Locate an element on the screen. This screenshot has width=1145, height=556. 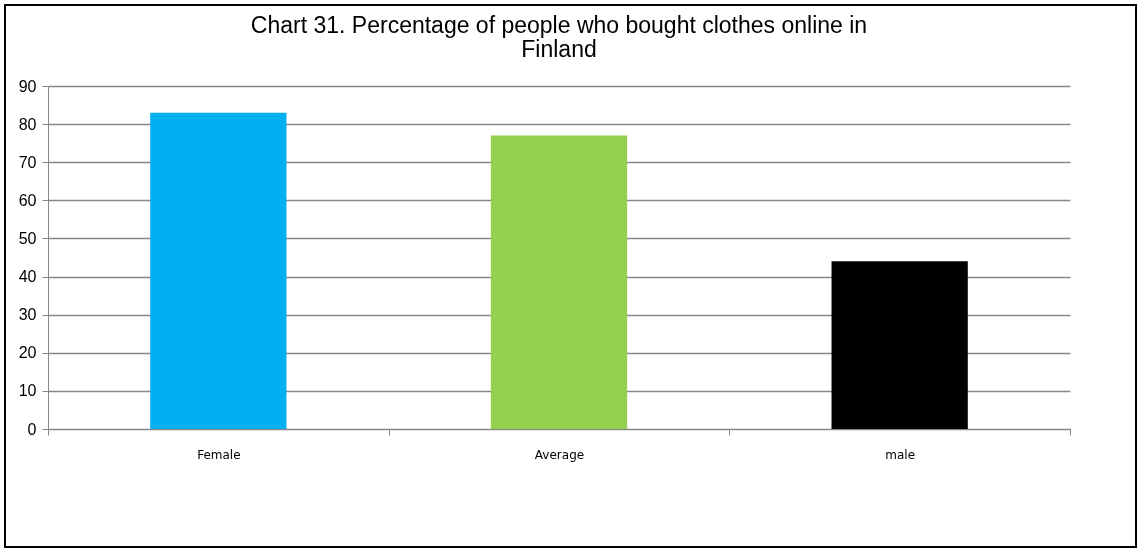
y-tick-label: 20 is located at coordinates (27, 353).